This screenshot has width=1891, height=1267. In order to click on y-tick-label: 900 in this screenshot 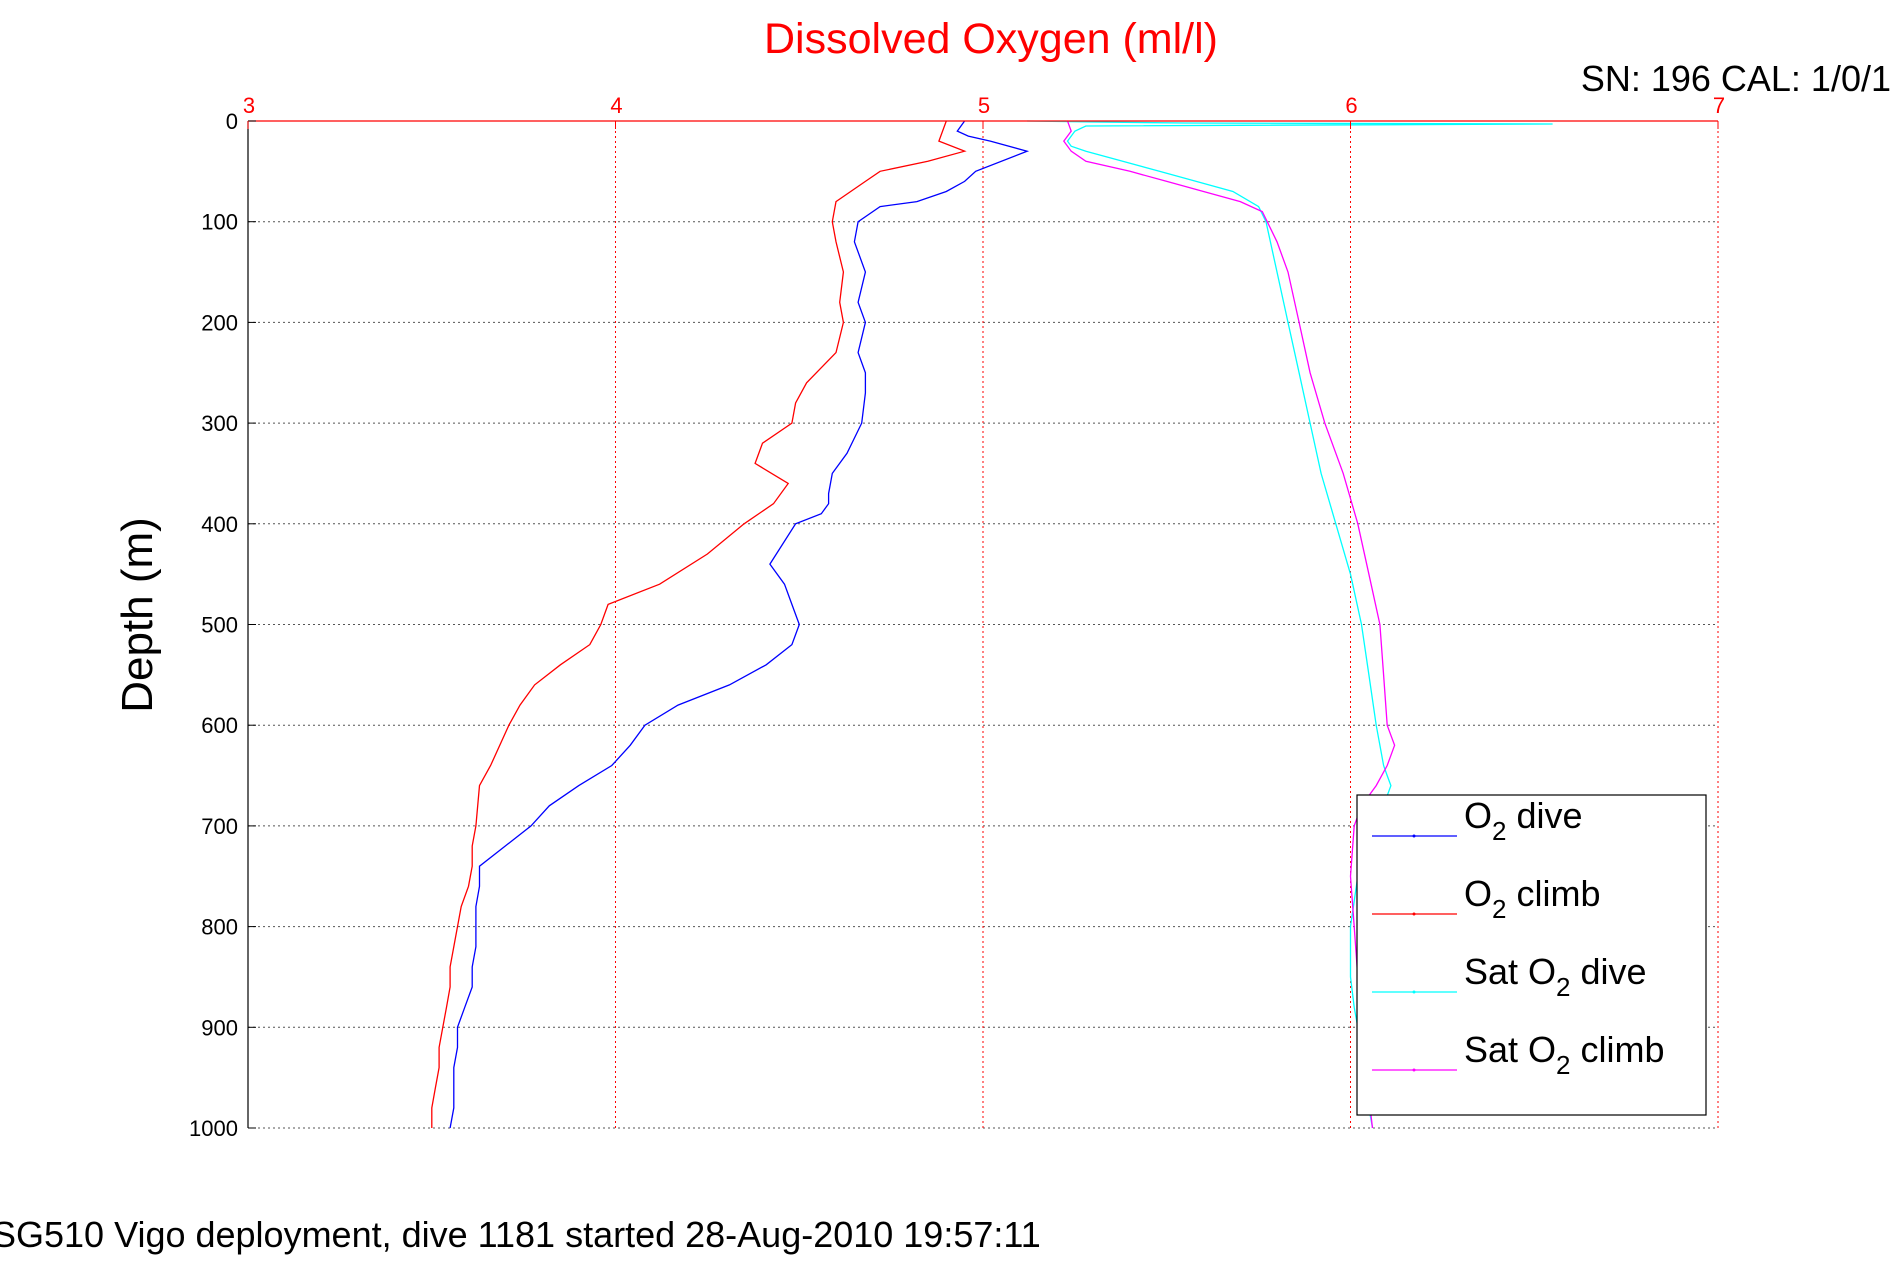, I will do `click(219, 1027)`.